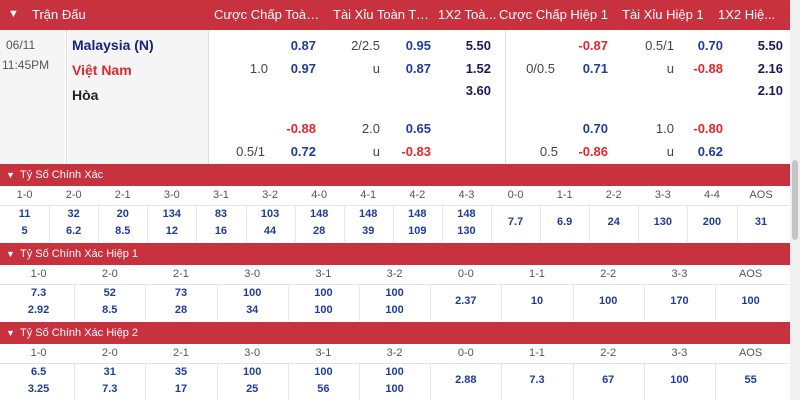 The width and height of the screenshot is (800, 400). What do you see at coordinates (466, 231) in the screenshot?
I see `score-odds-alt-4-3: 130` at bounding box center [466, 231].